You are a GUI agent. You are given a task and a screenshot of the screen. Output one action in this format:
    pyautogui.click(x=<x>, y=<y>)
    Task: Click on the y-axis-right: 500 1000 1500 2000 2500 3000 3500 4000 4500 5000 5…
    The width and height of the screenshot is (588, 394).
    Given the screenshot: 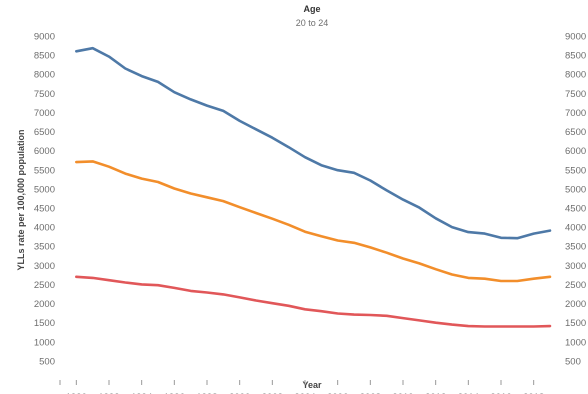 What is the action you would take?
    pyautogui.click(x=575, y=200)
    